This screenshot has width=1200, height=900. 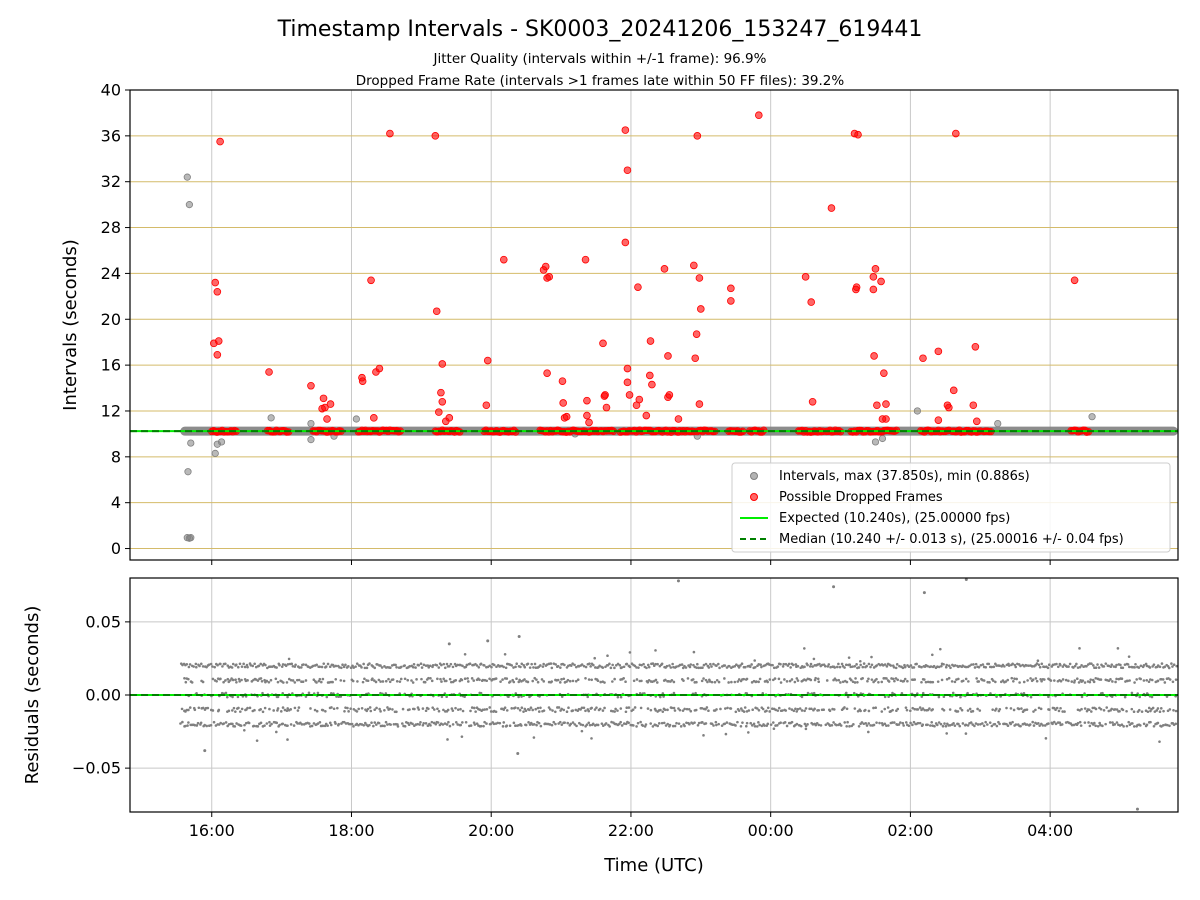 I want to click on legend-dropped-marker, so click(x=754, y=497).